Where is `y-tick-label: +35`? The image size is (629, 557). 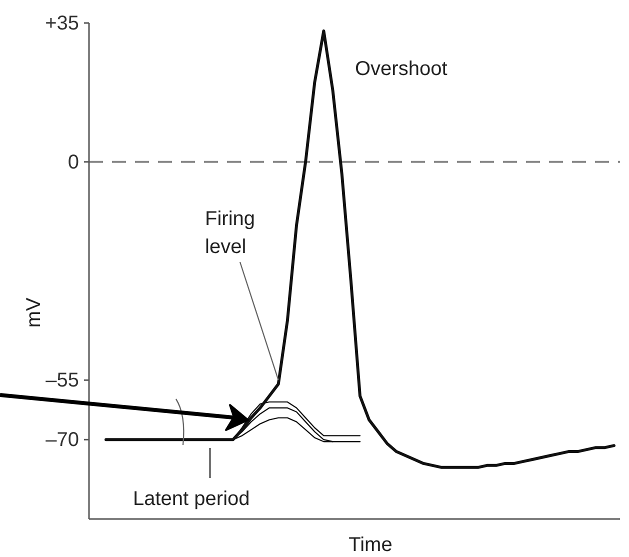
y-tick-label: +35 is located at coordinates (62, 23).